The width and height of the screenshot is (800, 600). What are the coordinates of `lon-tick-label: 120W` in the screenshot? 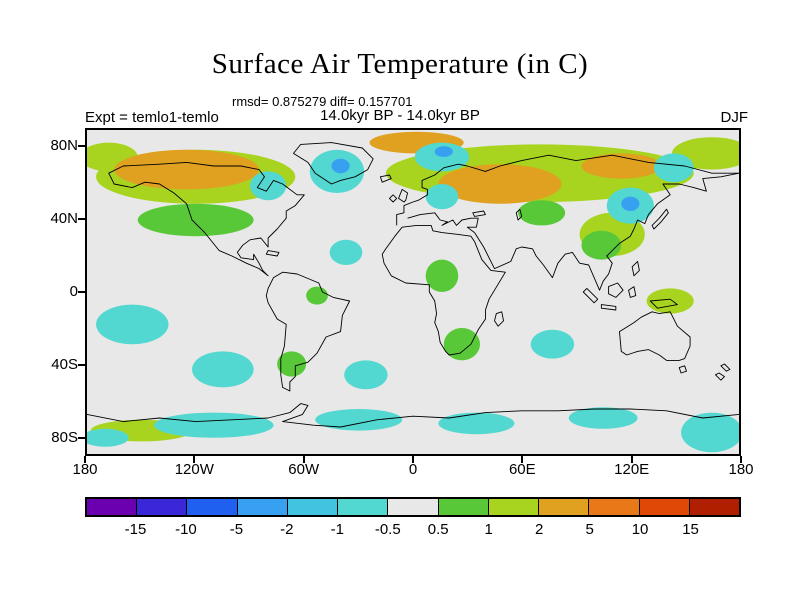 It's located at (194, 469).